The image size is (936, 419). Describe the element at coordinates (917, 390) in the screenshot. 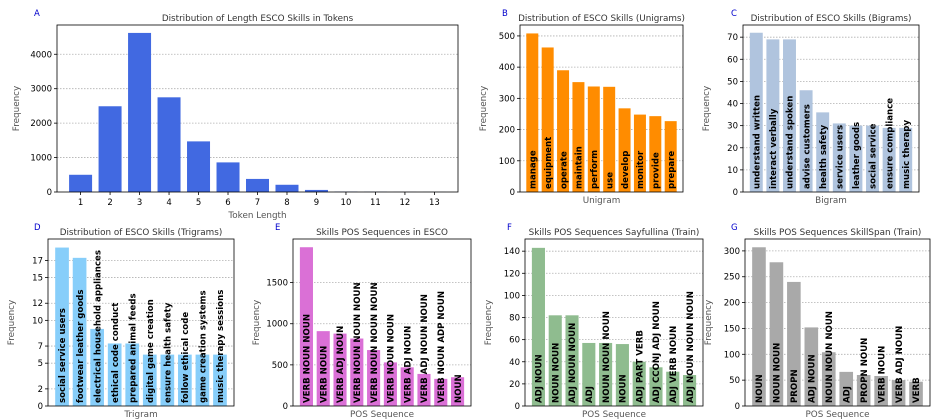

I see `bar-label: VERB` at that location.